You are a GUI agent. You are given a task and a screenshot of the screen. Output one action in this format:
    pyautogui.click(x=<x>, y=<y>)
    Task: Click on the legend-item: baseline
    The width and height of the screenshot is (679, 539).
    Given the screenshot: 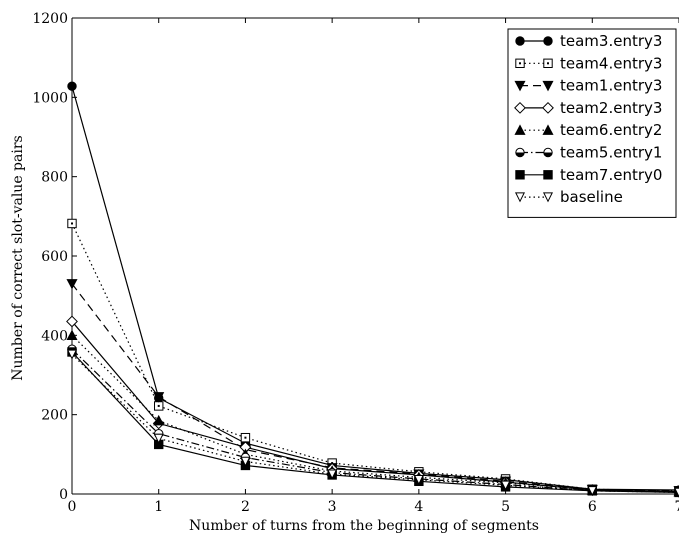 What is the action you would take?
    pyautogui.click(x=568, y=197)
    